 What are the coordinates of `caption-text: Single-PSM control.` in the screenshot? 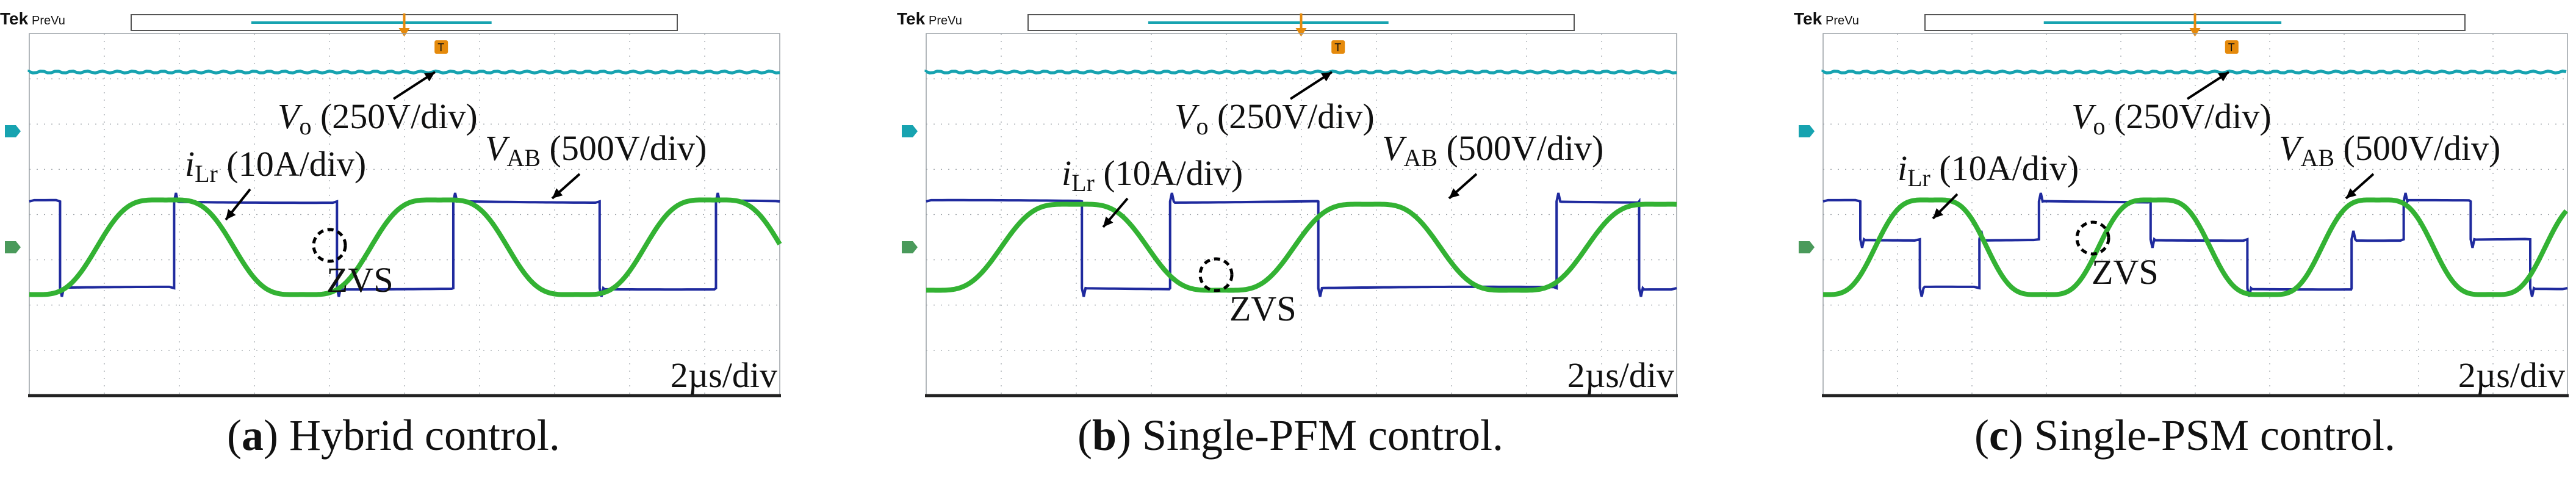 It's located at (2209, 435).